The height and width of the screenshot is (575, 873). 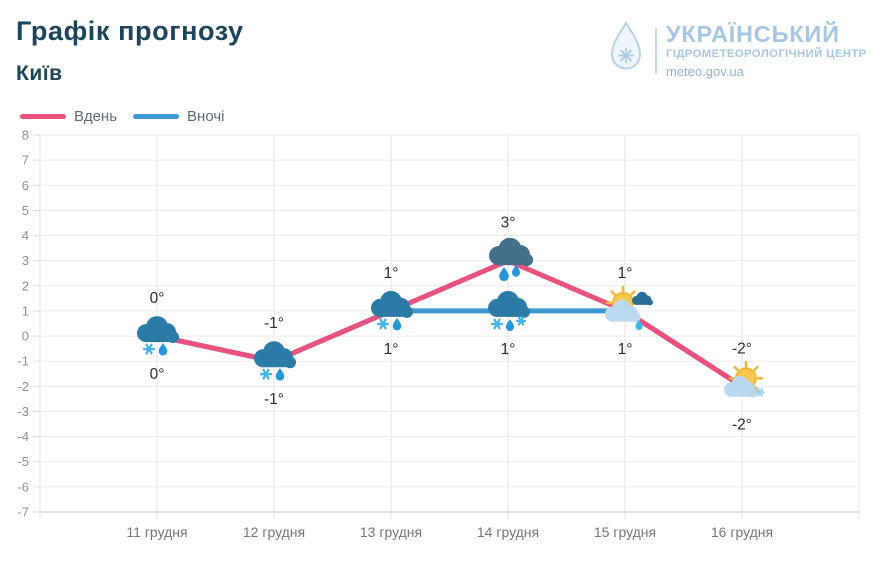 I want to click on y-tick-label: -6, so click(x=23, y=486).